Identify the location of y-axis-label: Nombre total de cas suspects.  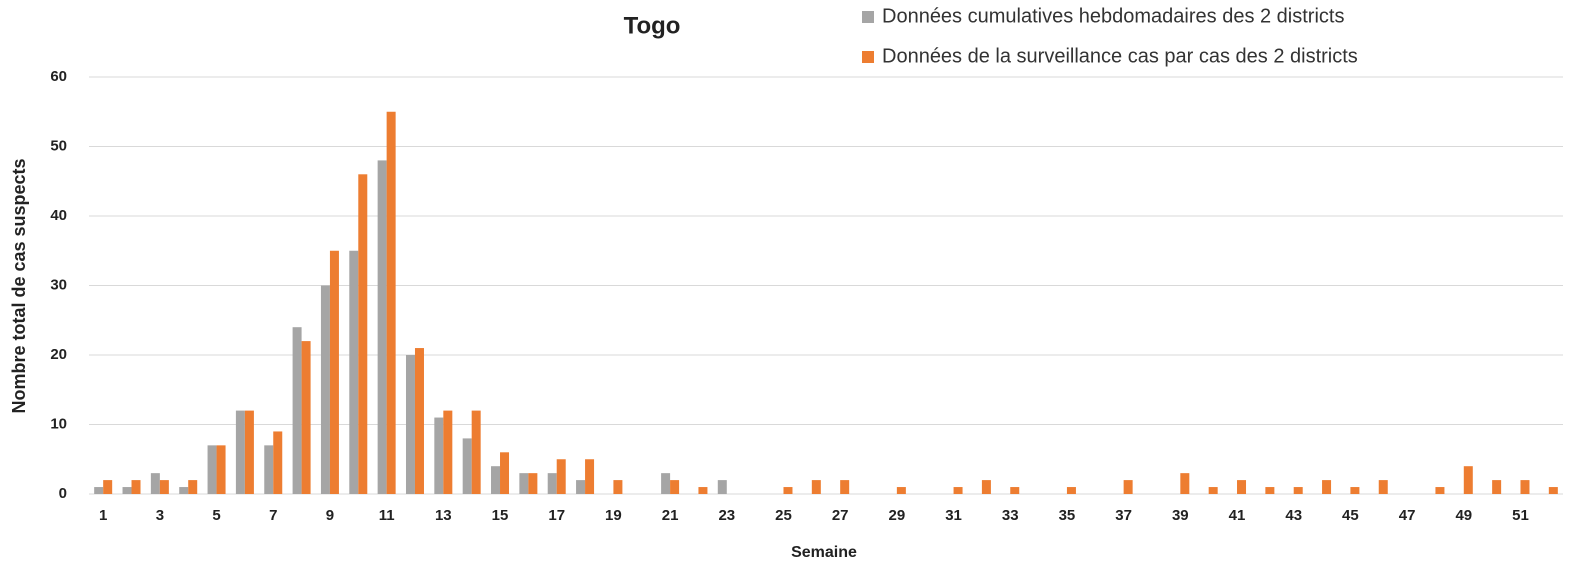
(19, 285).